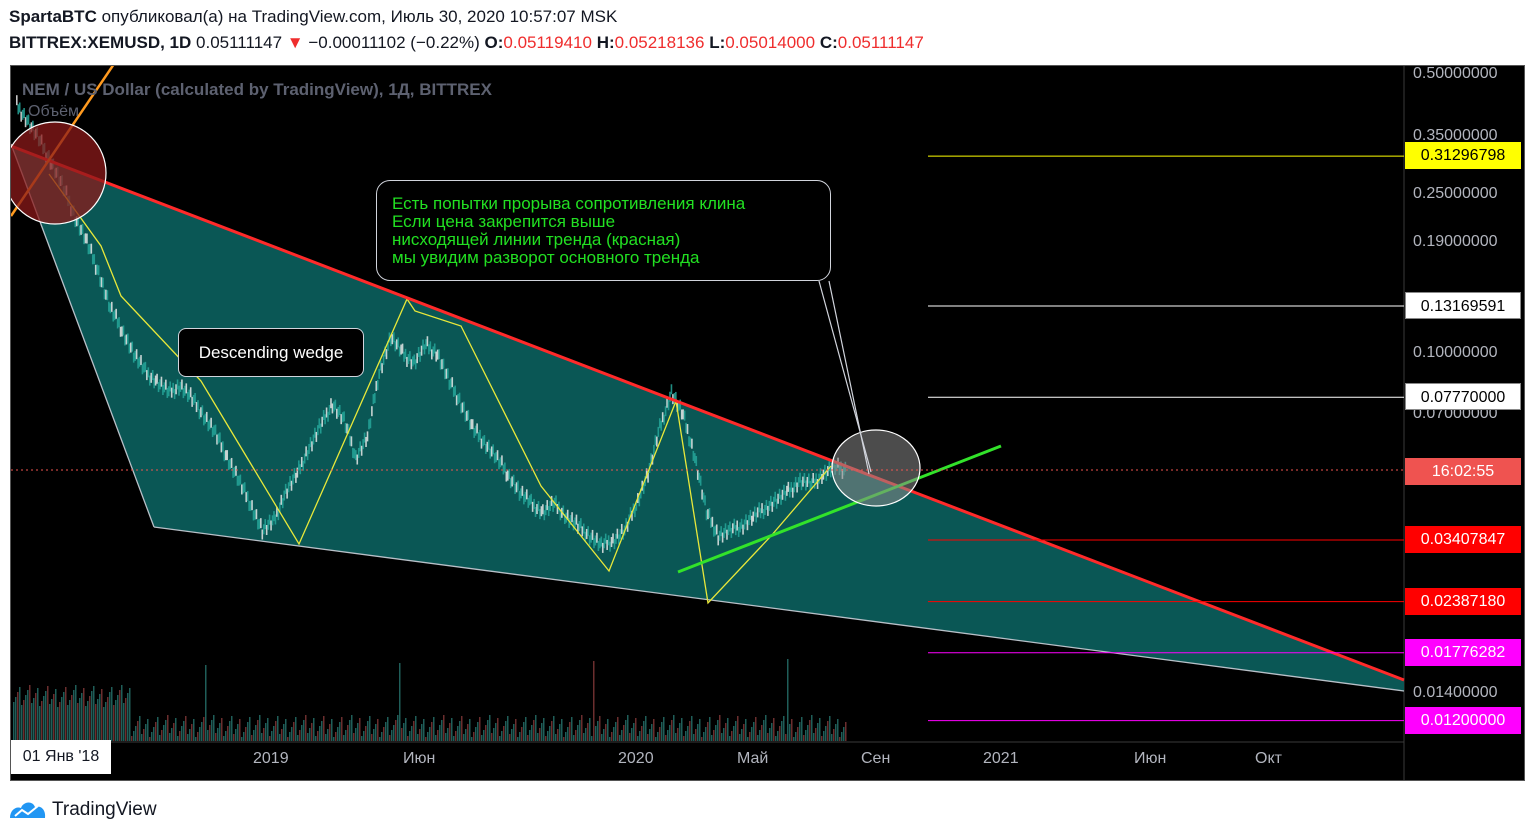 This screenshot has width=1534, height=836. What do you see at coordinates (839, 509) in the screenshot?
I see `support-trendline` at bounding box center [839, 509].